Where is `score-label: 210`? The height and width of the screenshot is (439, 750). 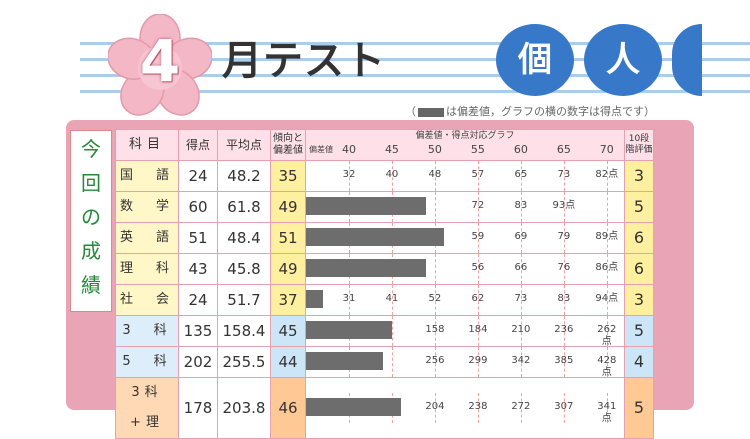 score-label: 210 is located at coordinates (521, 329).